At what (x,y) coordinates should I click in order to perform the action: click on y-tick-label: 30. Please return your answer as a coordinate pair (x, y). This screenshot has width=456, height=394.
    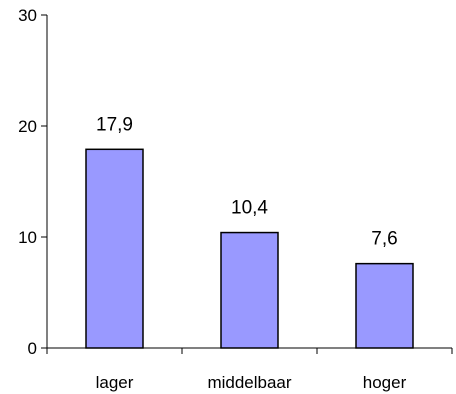
    Looking at the image, I should click on (27, 15).